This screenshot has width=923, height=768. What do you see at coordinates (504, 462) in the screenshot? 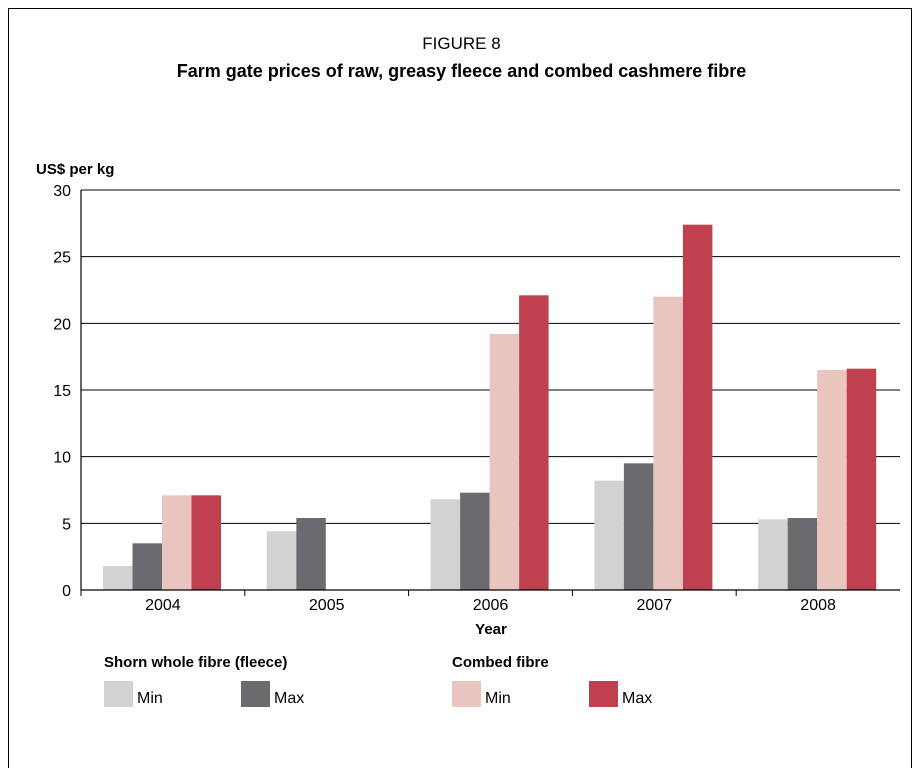
I see `bar-2006-combed-min` at bounding box center [504, 462].